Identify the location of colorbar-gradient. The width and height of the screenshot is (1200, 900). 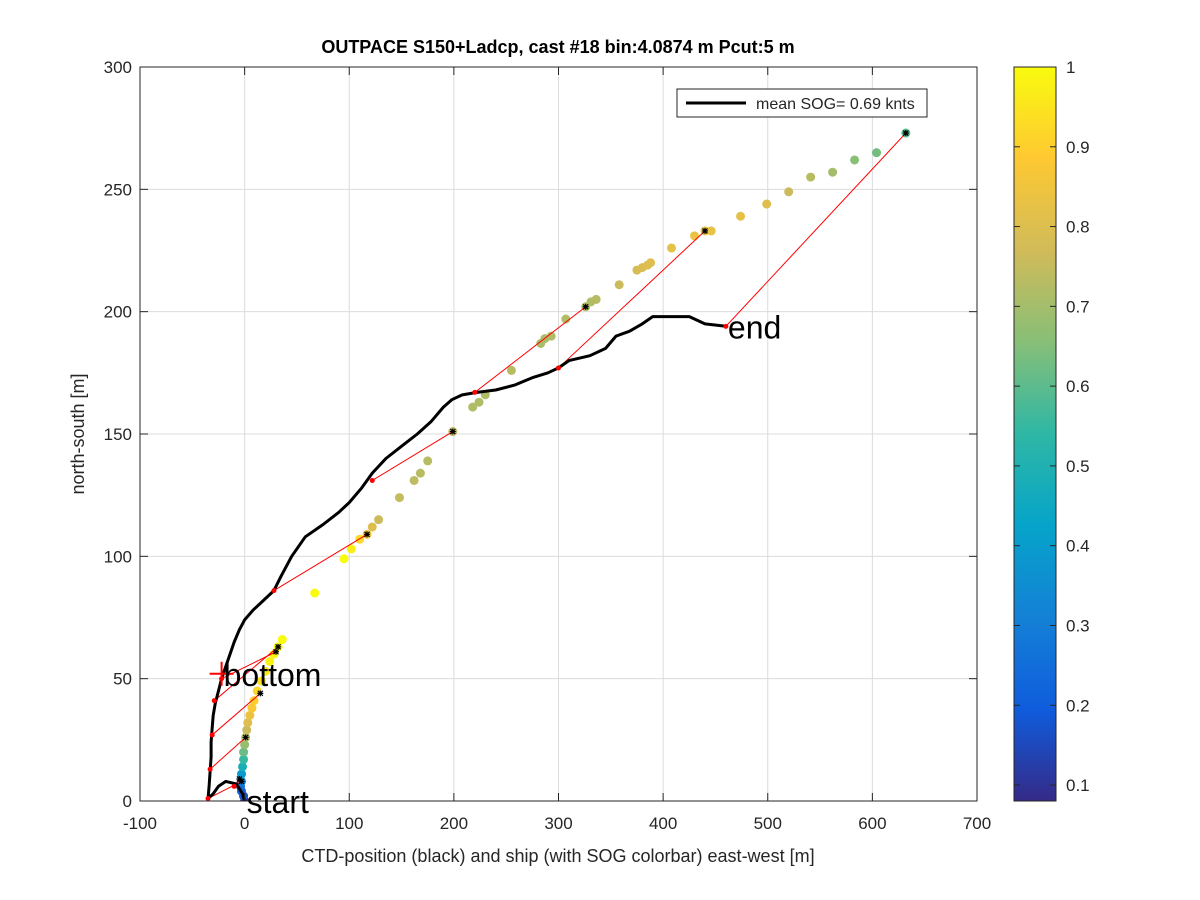
(1035, 434).